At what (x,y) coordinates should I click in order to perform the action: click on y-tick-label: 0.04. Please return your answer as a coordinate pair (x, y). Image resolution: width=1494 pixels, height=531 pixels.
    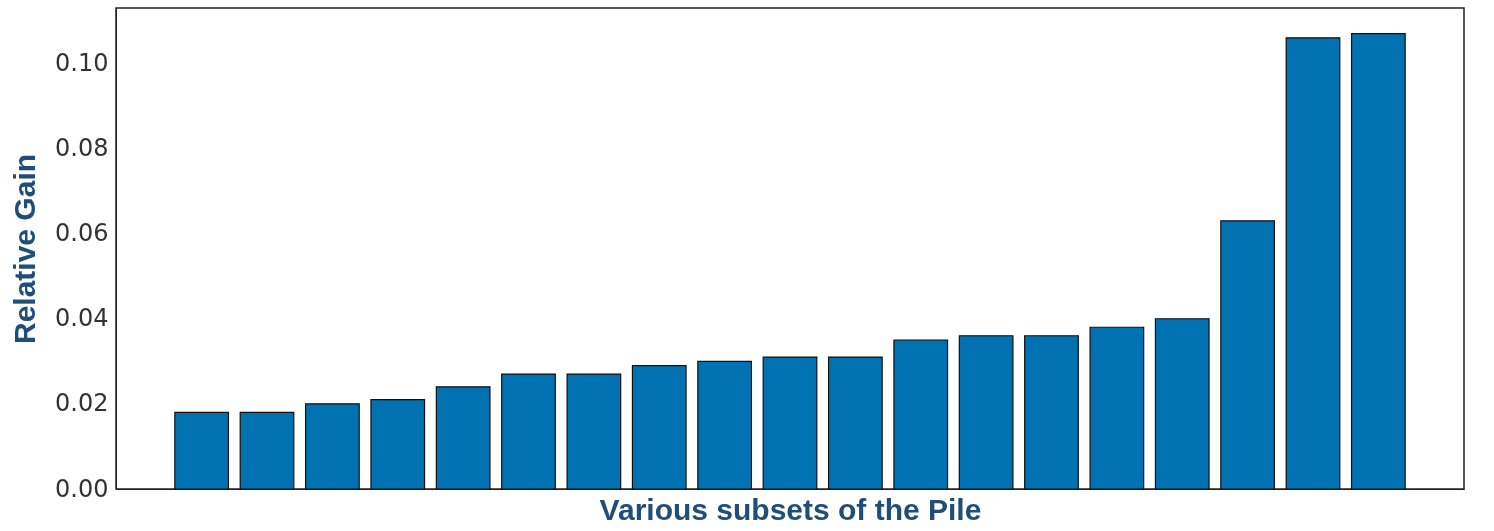
    Looking at the image, I should click on (82, 318).